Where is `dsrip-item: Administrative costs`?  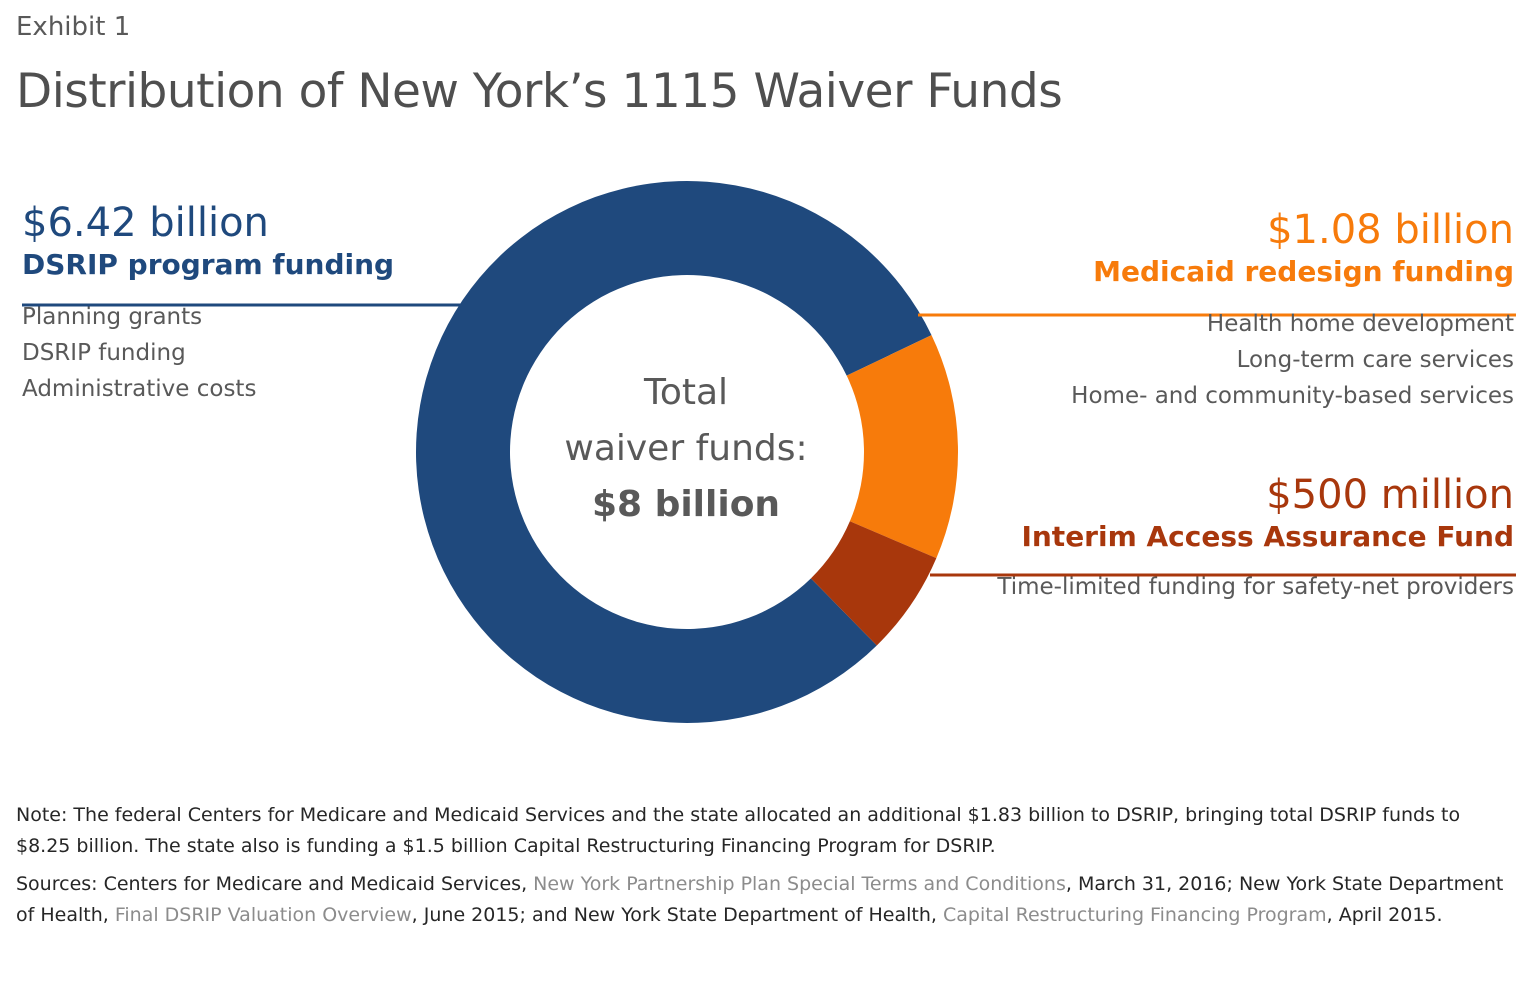 dsrip-item: Administrative costs is located at coordinates (139, 389).